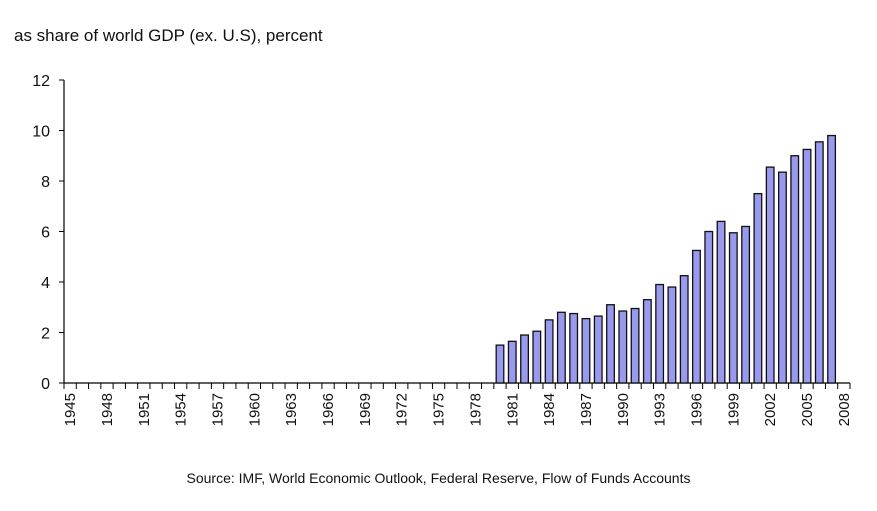  I want to click on chart-title: as share of world GDP (ex. U.S), percent, so click(168, 35).